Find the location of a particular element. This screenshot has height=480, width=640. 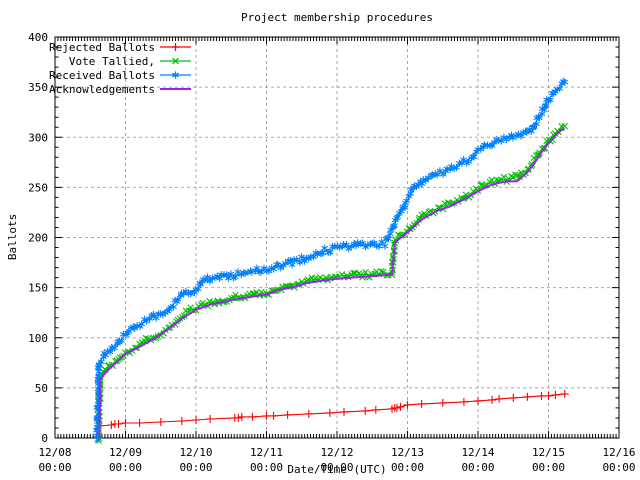

x-tick-date-label: 12/15 is located at coordinates (548, 452).